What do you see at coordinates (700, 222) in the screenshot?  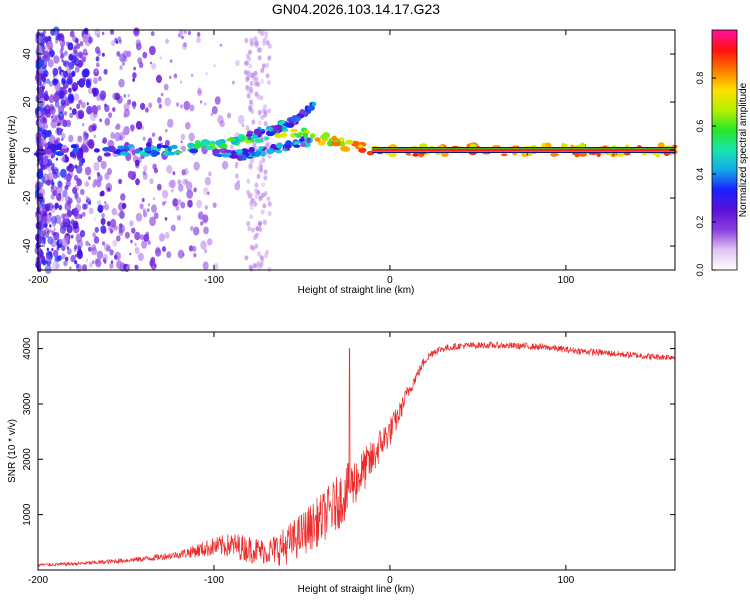 I see `colorbar-tick-label: 0.2` at bounding box center [700, 222].